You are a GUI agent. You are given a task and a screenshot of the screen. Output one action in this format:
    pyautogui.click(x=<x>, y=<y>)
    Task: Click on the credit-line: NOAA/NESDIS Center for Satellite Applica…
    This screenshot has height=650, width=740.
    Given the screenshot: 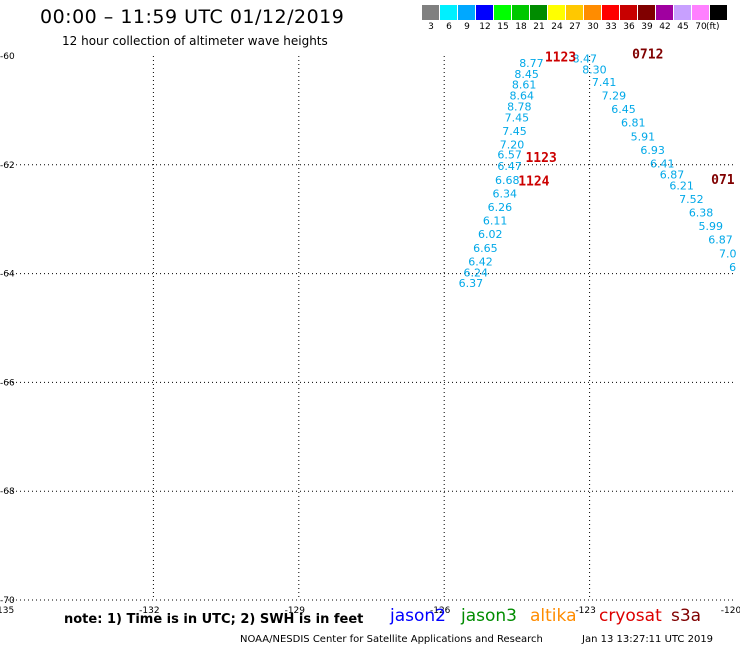 What is the action you would take?
    pyautogui.click(x=391, y=639)
    